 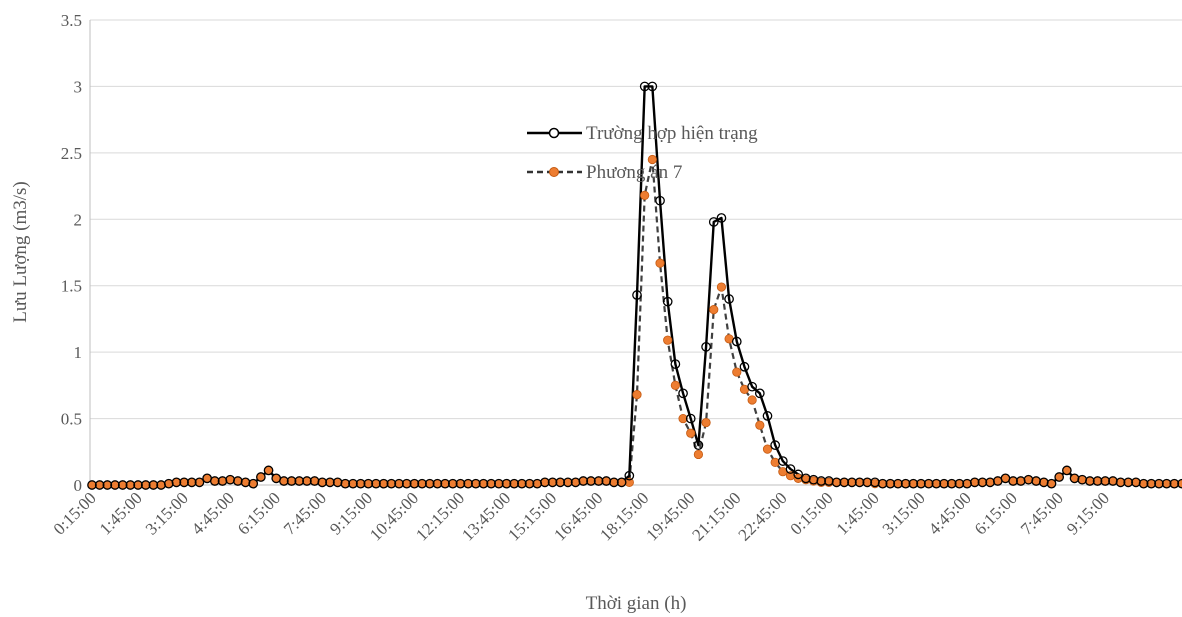 What do you see at coordinates (78, 352) in the screenshot?
I see `y-tick-label: 1` at bounding box center [78, 352].